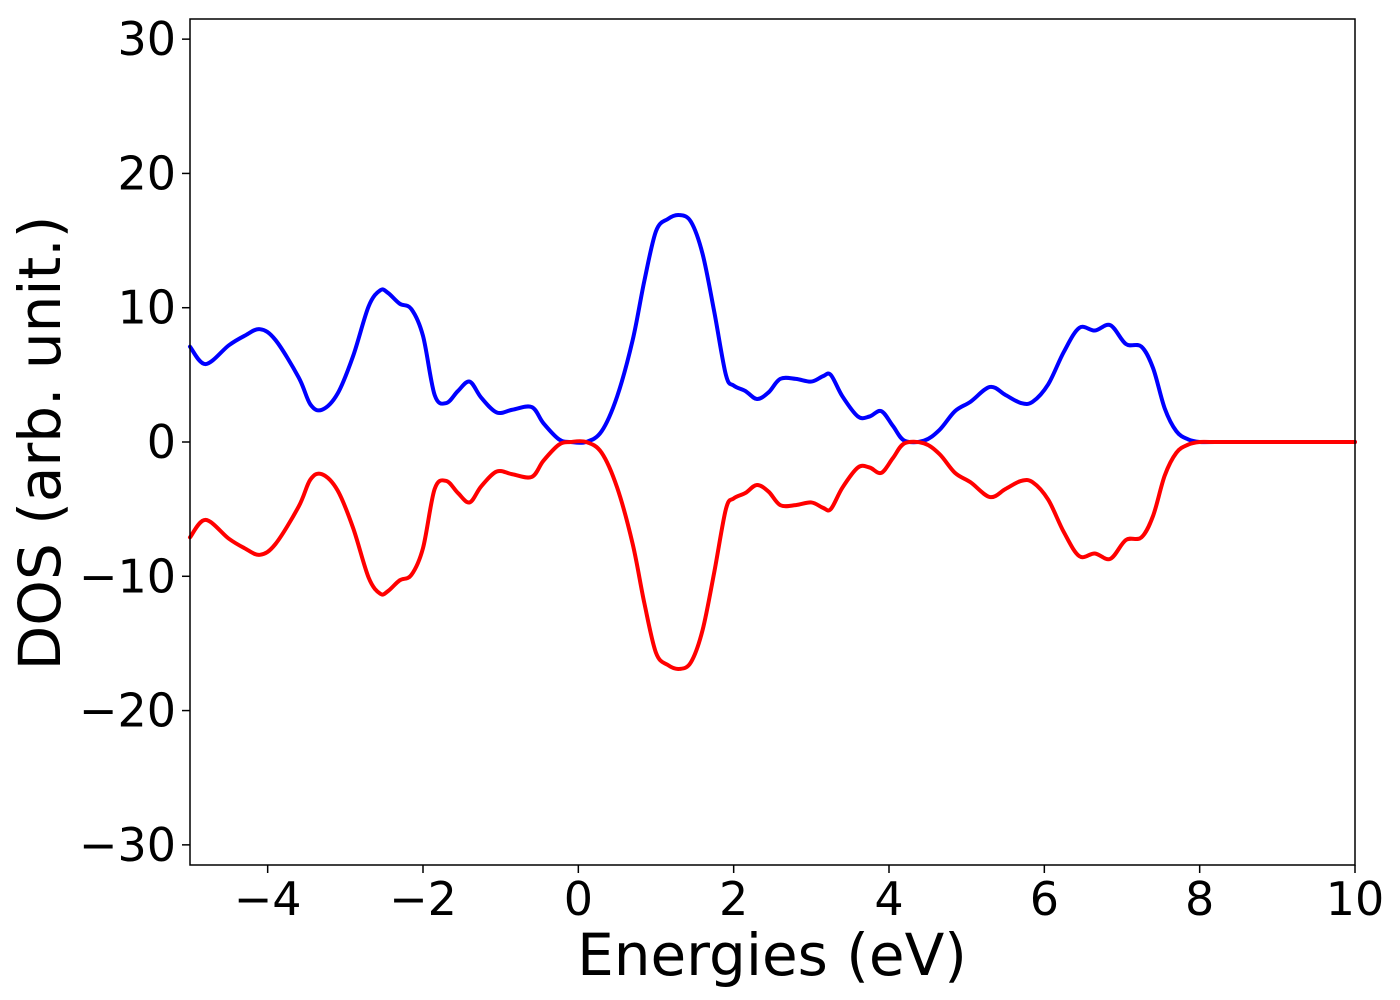 This screenshot has height=1000, width=1400. Describe the element at coordinates (127, 576) in the screenshot. I see `y-tick-label: −10` at that location.